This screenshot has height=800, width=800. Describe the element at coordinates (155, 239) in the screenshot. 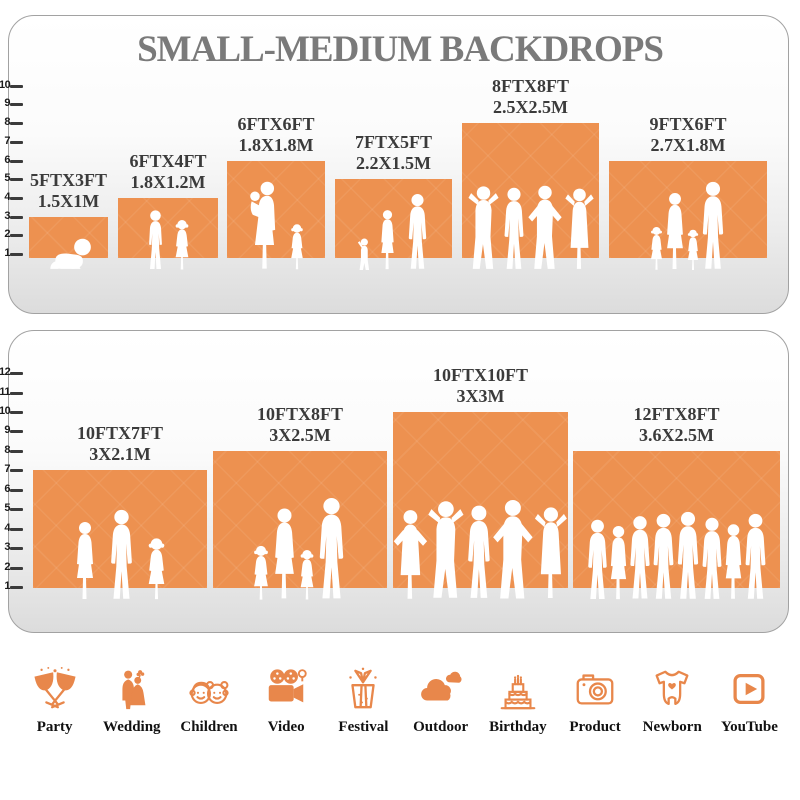

I see `boy-silhouette` at that location.